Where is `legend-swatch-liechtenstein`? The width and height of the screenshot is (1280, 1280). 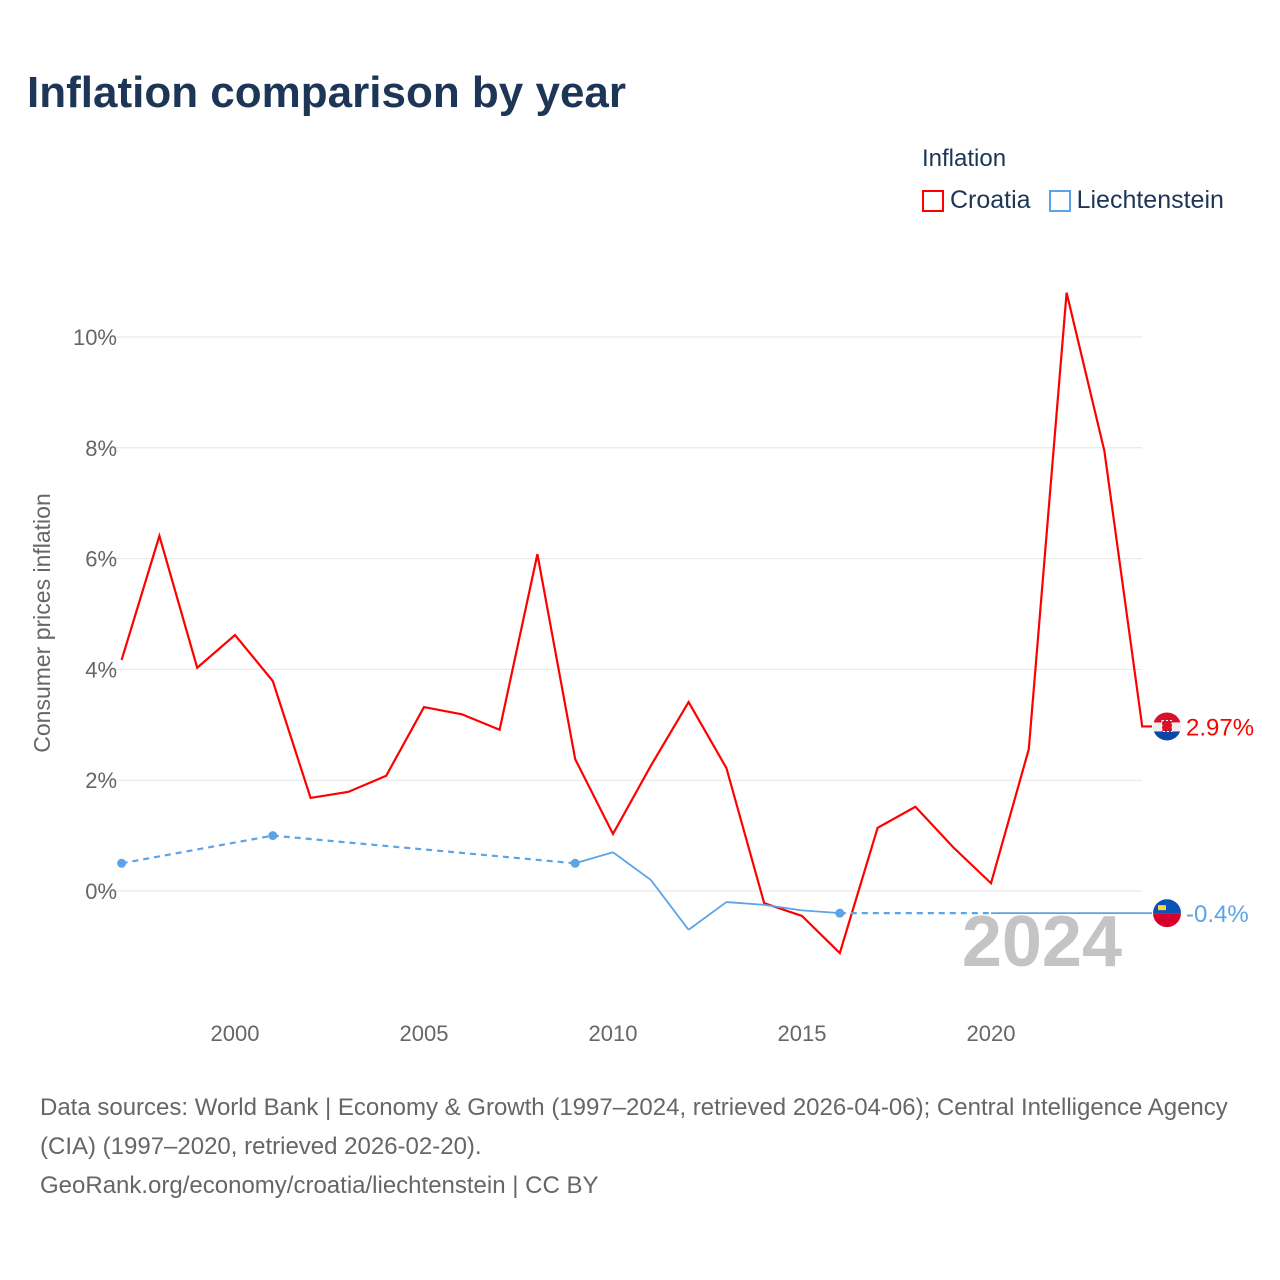
legend-swatch-liechtenstein is located at coordinates (1059, 200).